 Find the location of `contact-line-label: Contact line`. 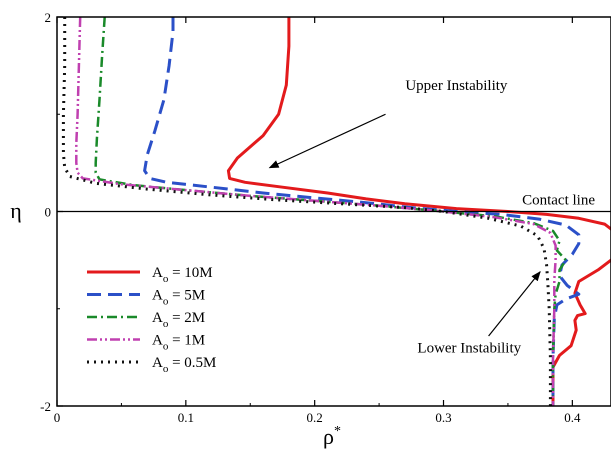

contact-line-label: Contact line is located at coordinates (558, 201).